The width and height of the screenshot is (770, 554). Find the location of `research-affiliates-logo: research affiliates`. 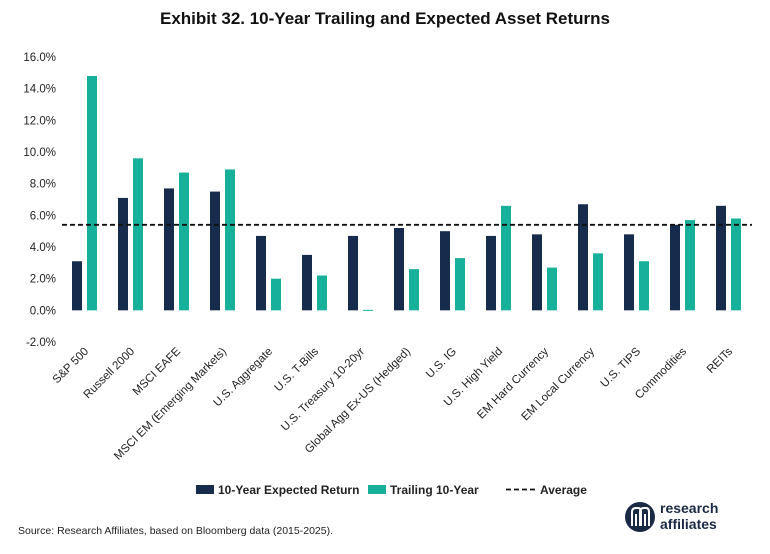

research-affiliates-logo: research affiliates is located at coordinates (671, 516).